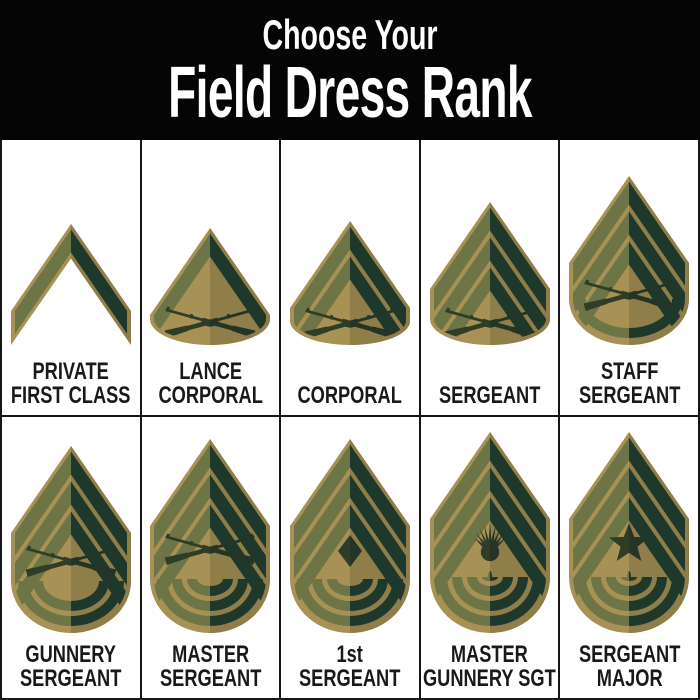 This screenshot has width=700, height=700. What do you see at coordinates (629, 260) in the screenshot?
I see `staff-sergeant-insignia-icon` at bounding box center [629, 260].